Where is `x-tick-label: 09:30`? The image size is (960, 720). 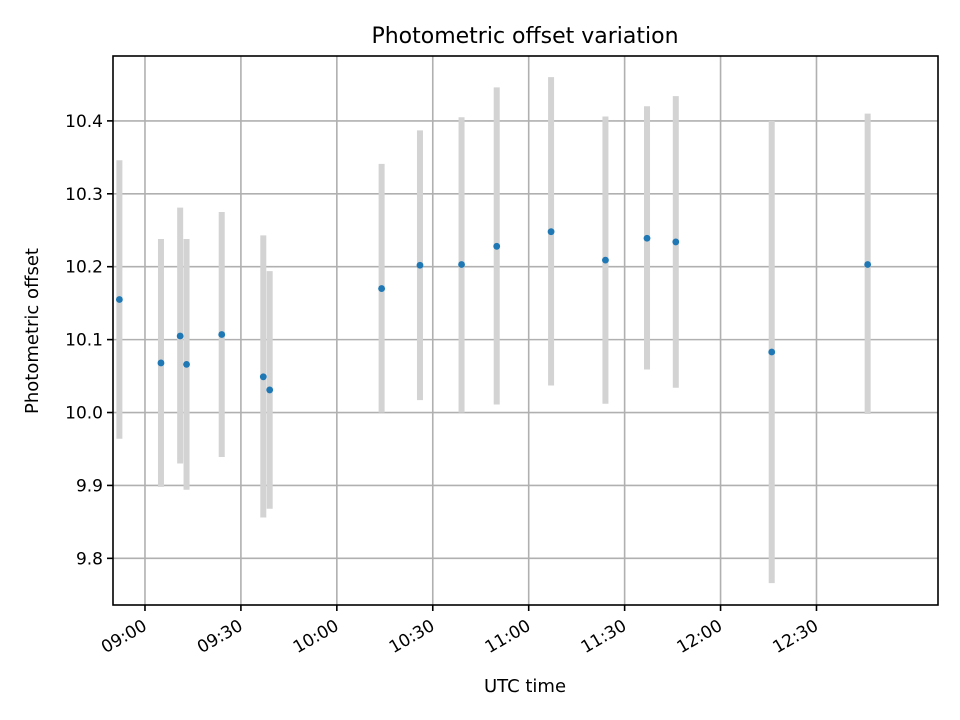 x-tick-label: 09:30 is located at coordinates (220, 637).